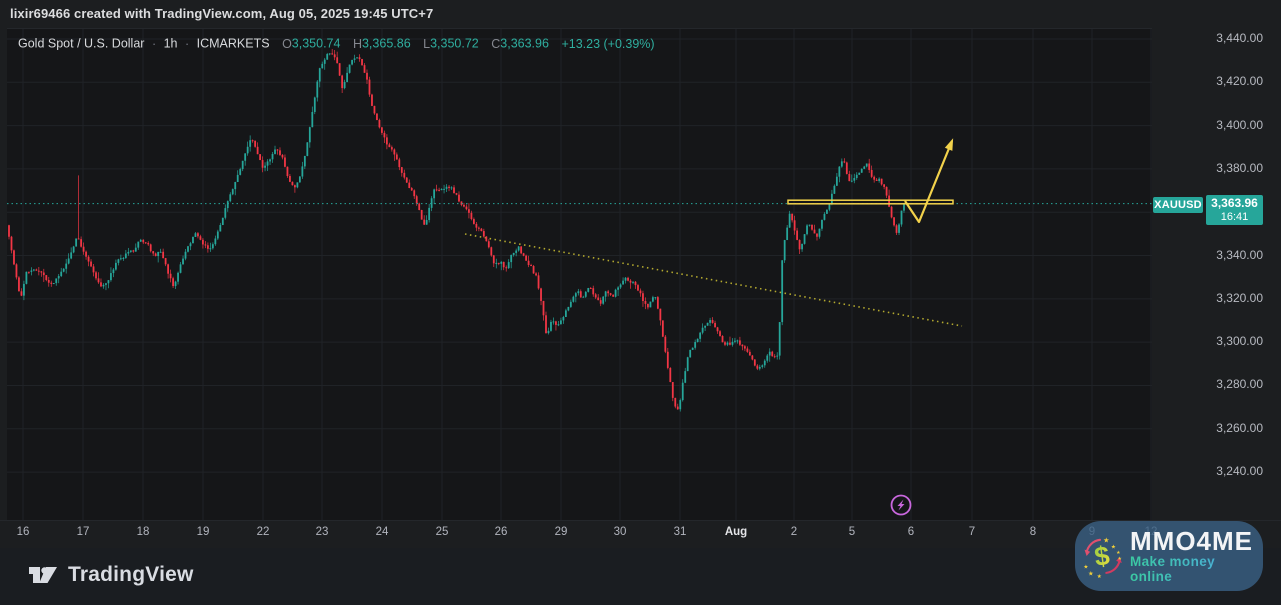 The image size is (1281, 605). Describe the element at coordinates (640, 534) in the screenshot. I see `time-axis: 161718192223242526293031Aug25678912` at that location.